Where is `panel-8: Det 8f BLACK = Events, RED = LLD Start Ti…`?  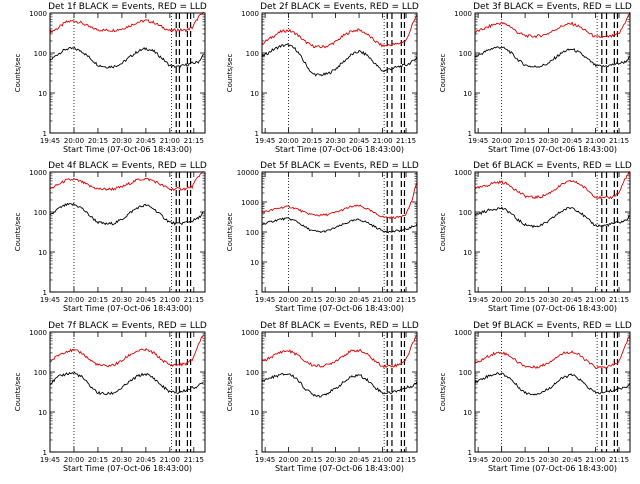
panel-8: Det 8f BLACK = Events, RED = LLD Start Ti… is located at coordinates (322, 397).